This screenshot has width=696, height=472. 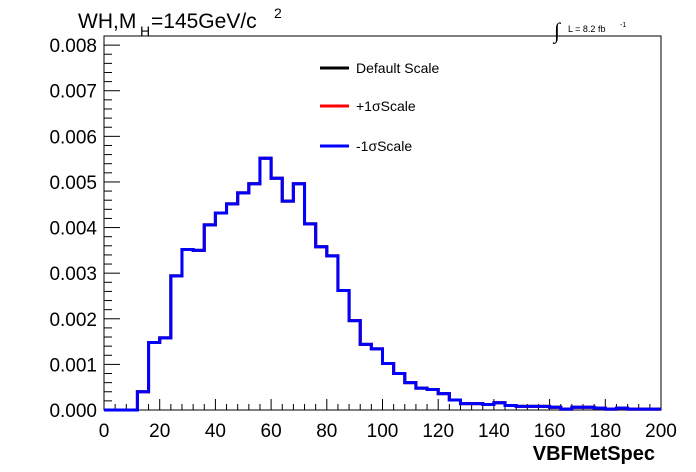 What do you see at coordinates (550, 431) in the screenshot?
I see `x-tick-label: 160` at bounding box center [550, 431].